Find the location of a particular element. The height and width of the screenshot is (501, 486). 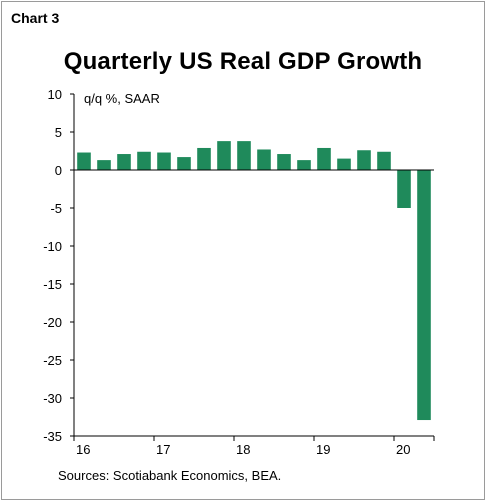

x-tick-label: 20 is located at coordinates (403, 449).